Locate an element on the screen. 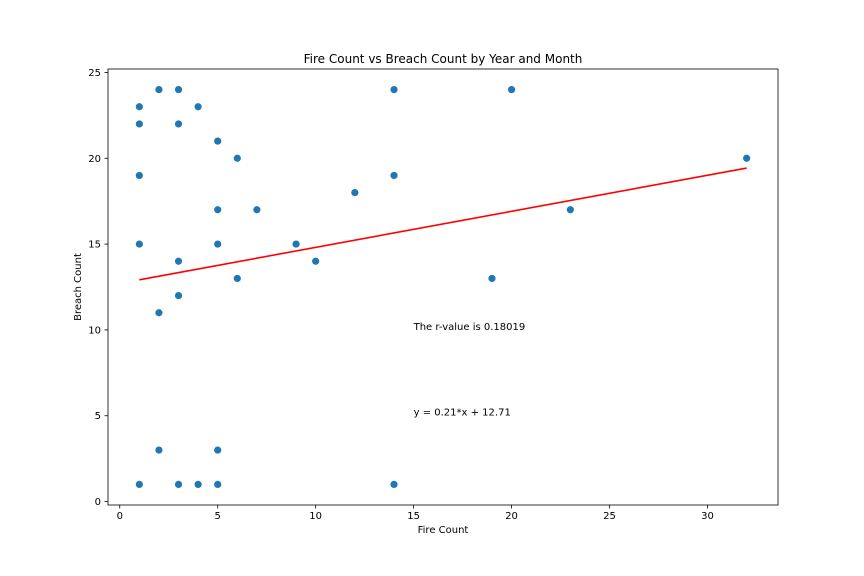  annotations: The r-value is 0.18019 y = 0.21*x + 12.71 is located at coordinates (469, 370).